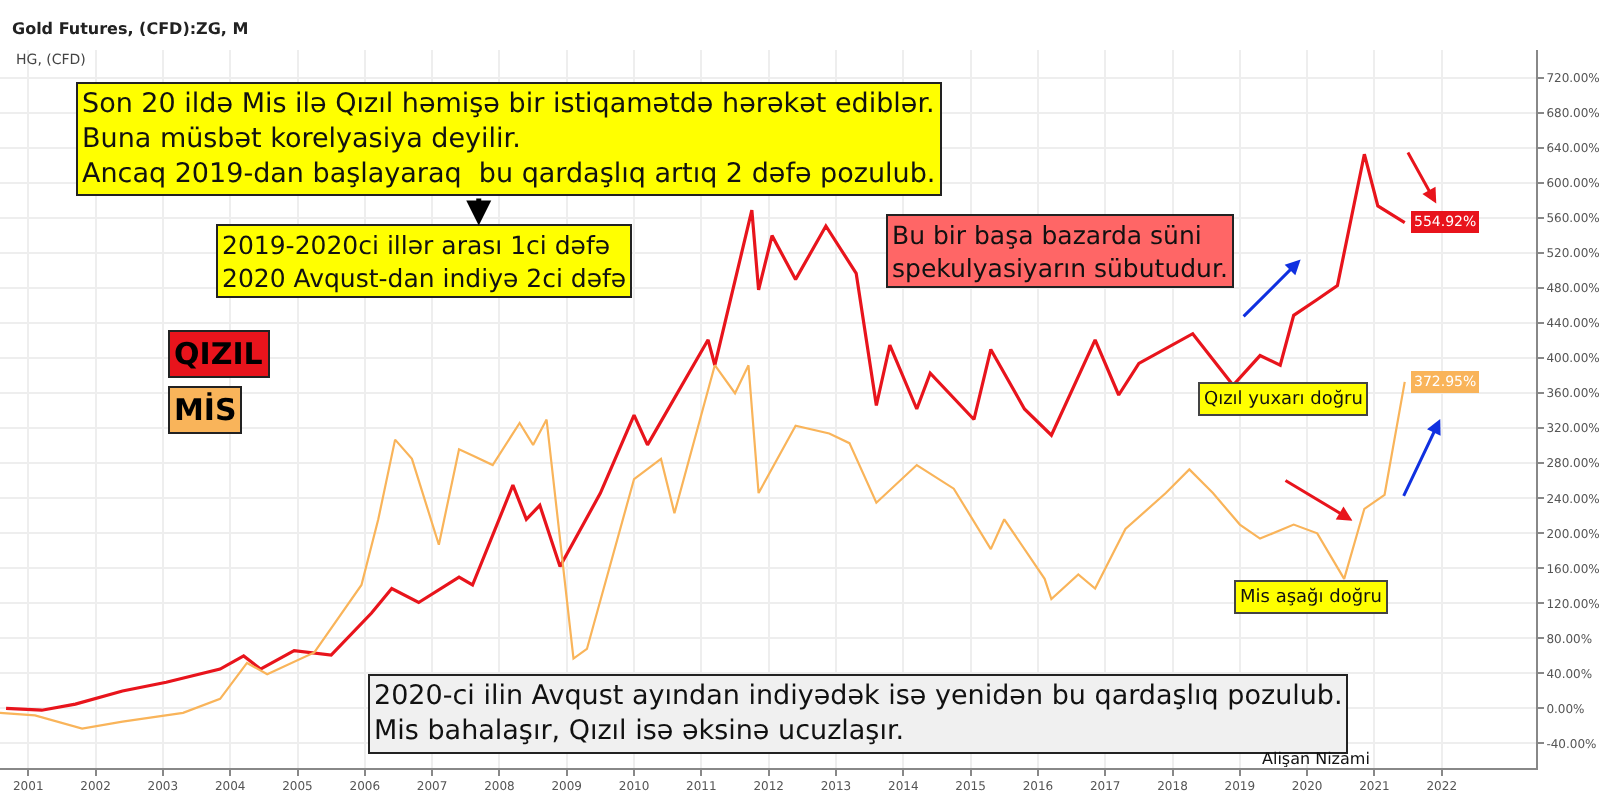 This screenshot has height=794, width=1600. Describe the element at coordinates (1283, 399) in the screenshot. I see `annotation: Qızıl yuxarı doğru` at that location.